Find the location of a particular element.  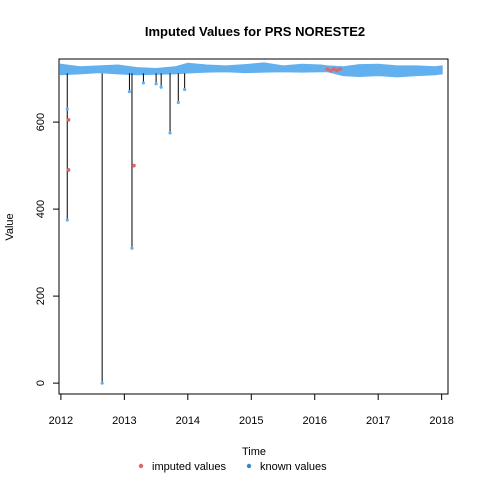

x-axis-label: Time is located at coordinates (254, 452).